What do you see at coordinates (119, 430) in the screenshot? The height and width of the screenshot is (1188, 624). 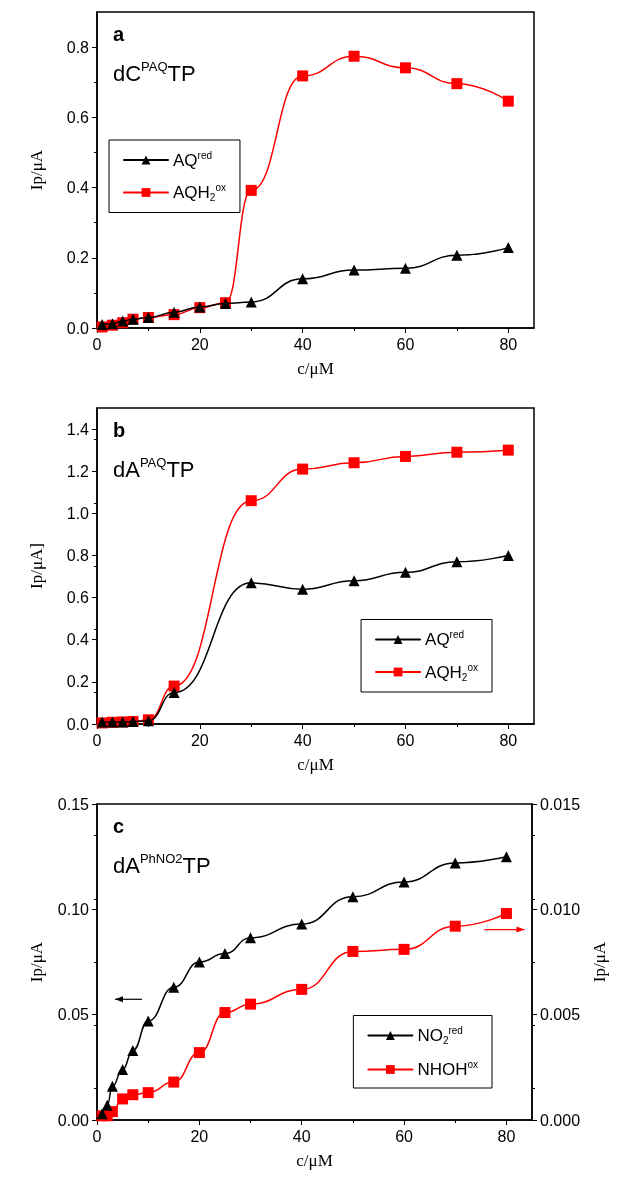 I see `annotation: b` at bounding box center [119, 430].